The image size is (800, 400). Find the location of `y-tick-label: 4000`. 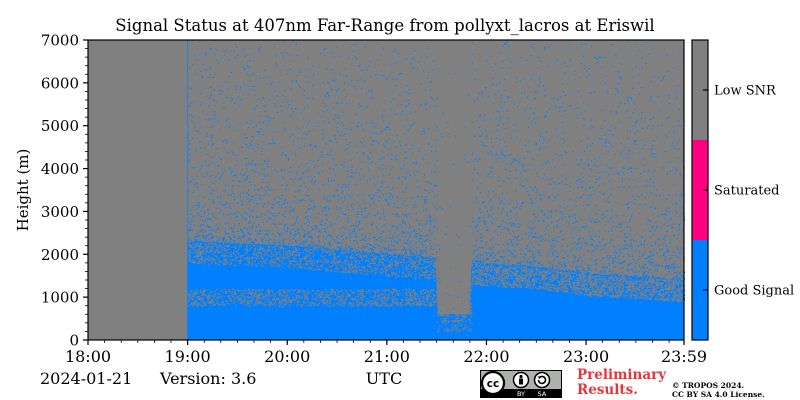

y-tick-label: 4000 is located at coordinates (60, 169).